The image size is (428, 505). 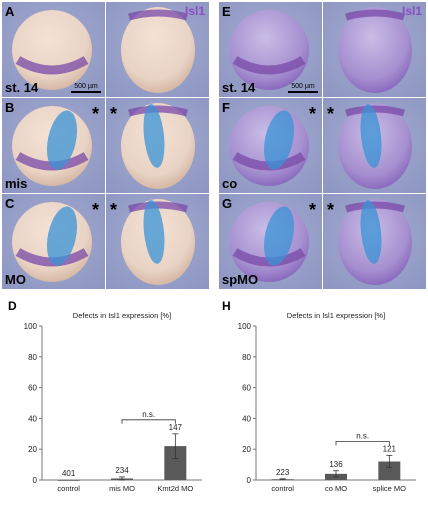 What do you see at coordinates (176, 427) in the screenshot?
I see `n-label: 147` at bounding box center [176, 427].